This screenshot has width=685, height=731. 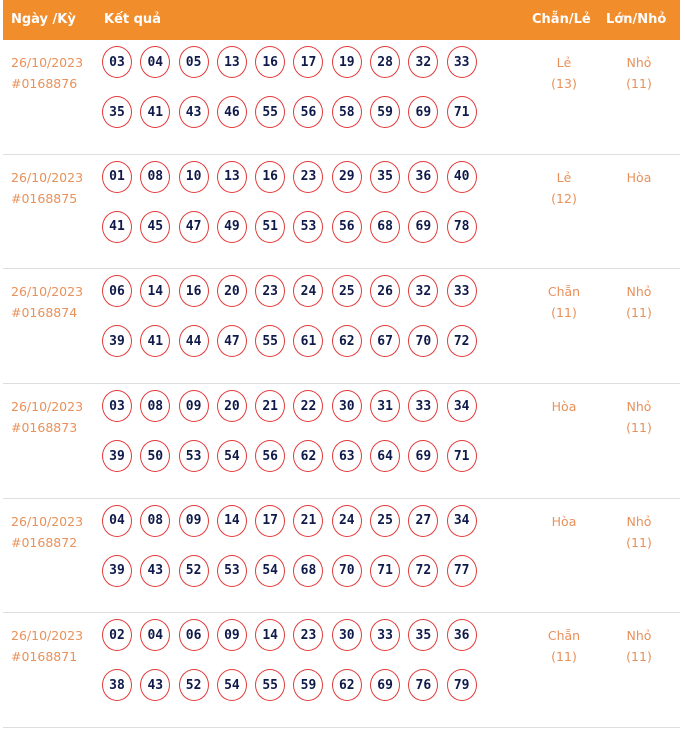 What do you see at coordinates (44, 83) in the screenshot?
I see `draw-id: #0168876` at bounding box center [44, 83].